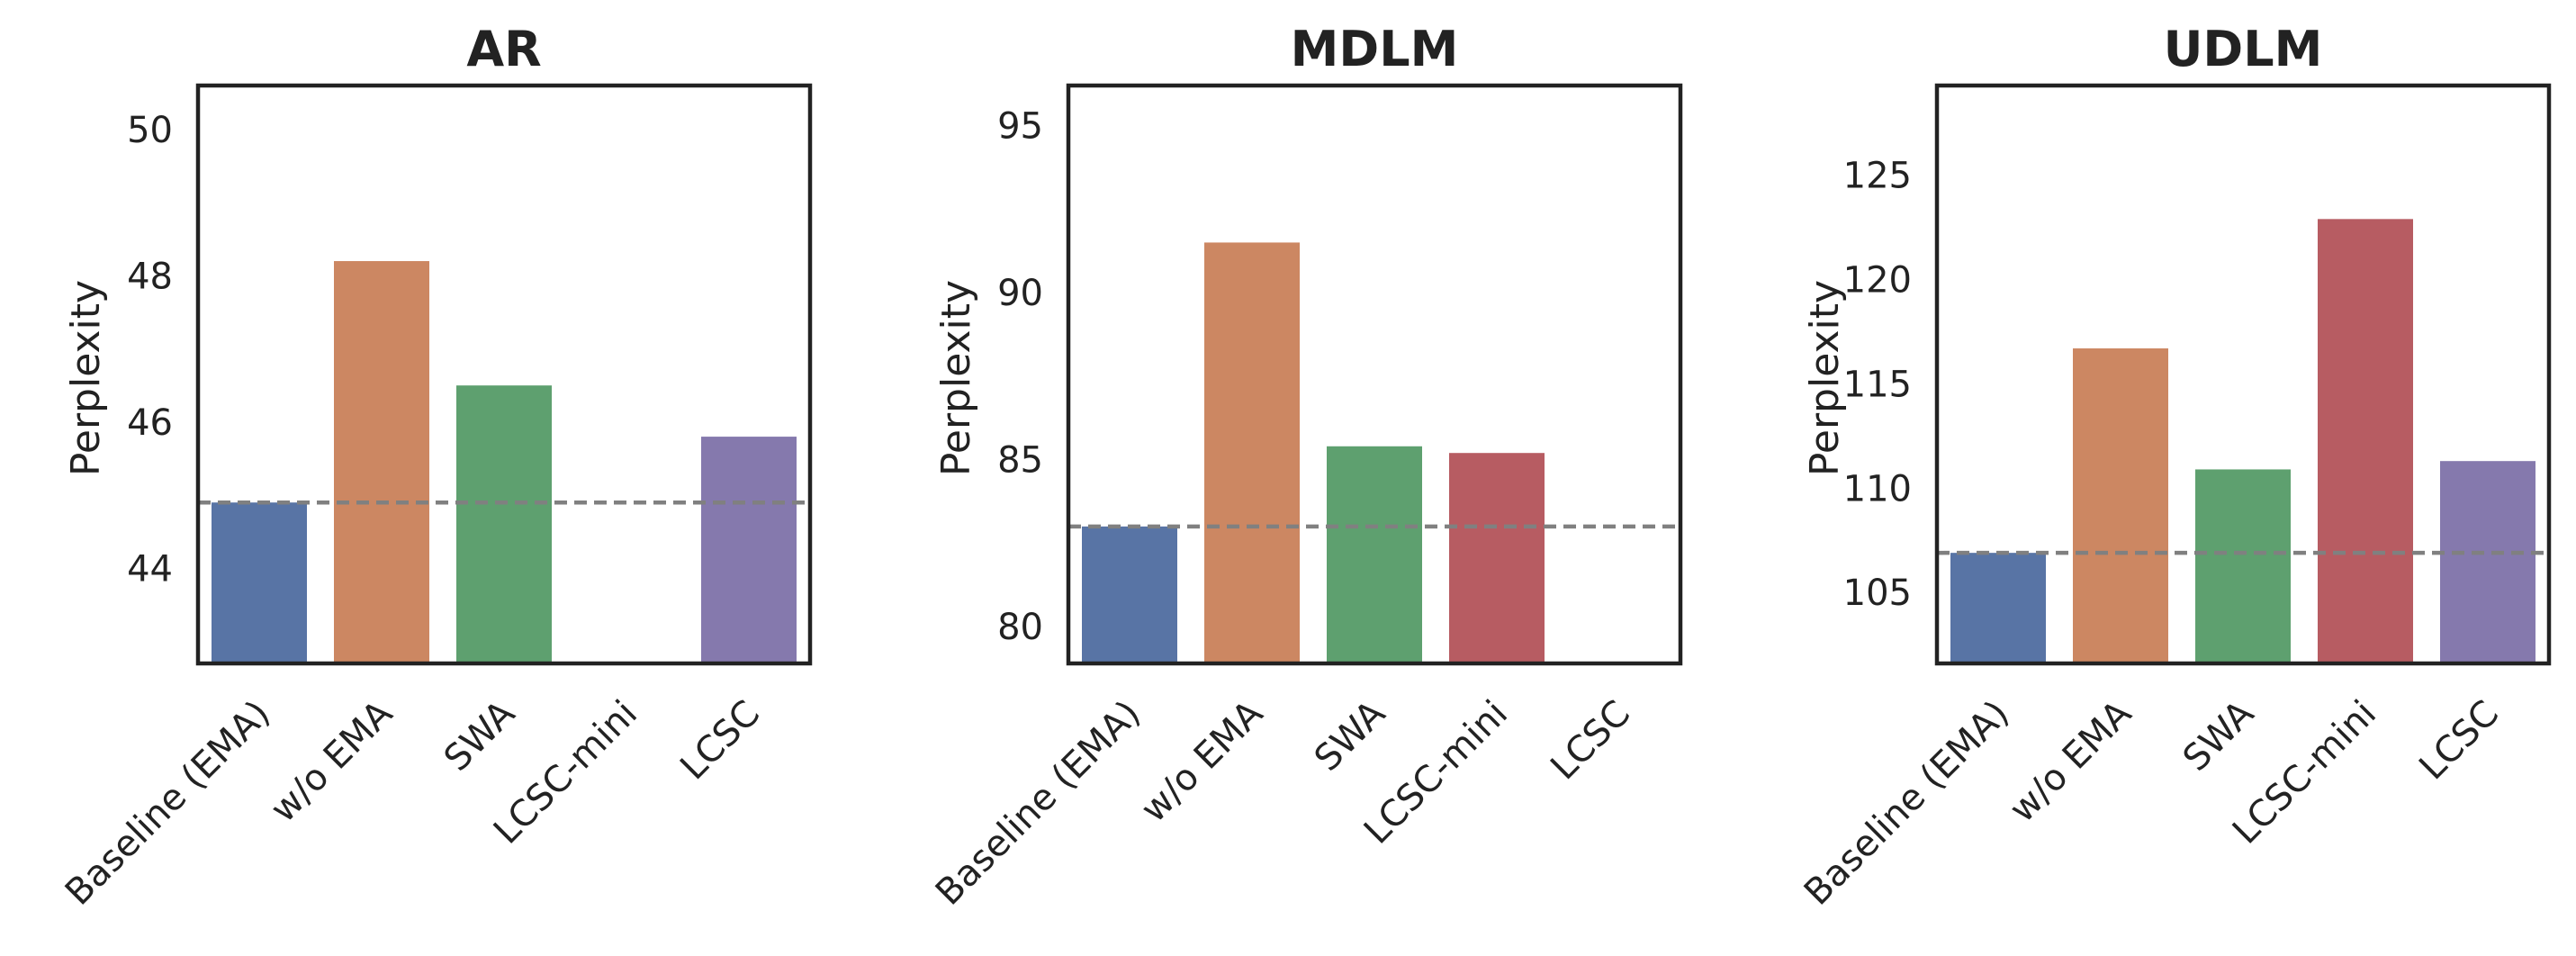 The height and width of the screenshot is (956, 2576). Describe the element at coordinates (150, 350) in the screenshot. I see `y-ticks: 44 46 48 50` at that location.